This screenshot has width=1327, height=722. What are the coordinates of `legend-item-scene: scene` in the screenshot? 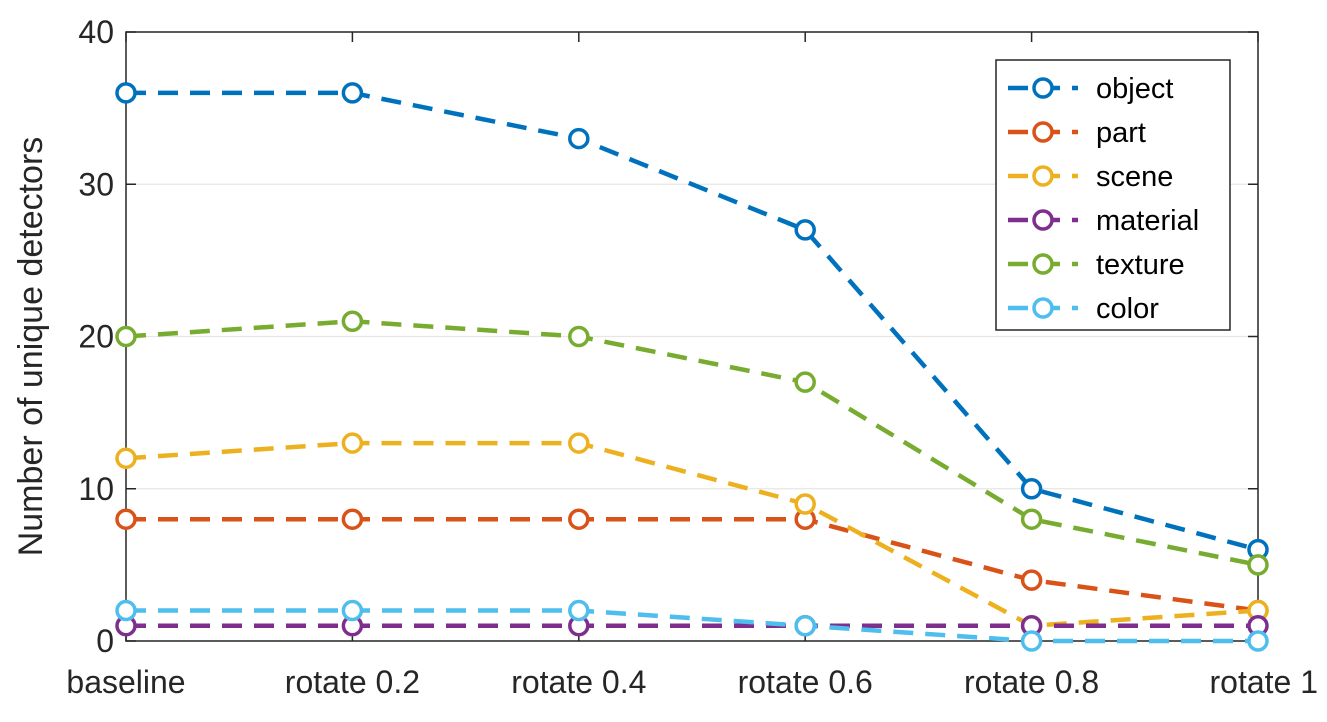 It's located at (1090, 177).